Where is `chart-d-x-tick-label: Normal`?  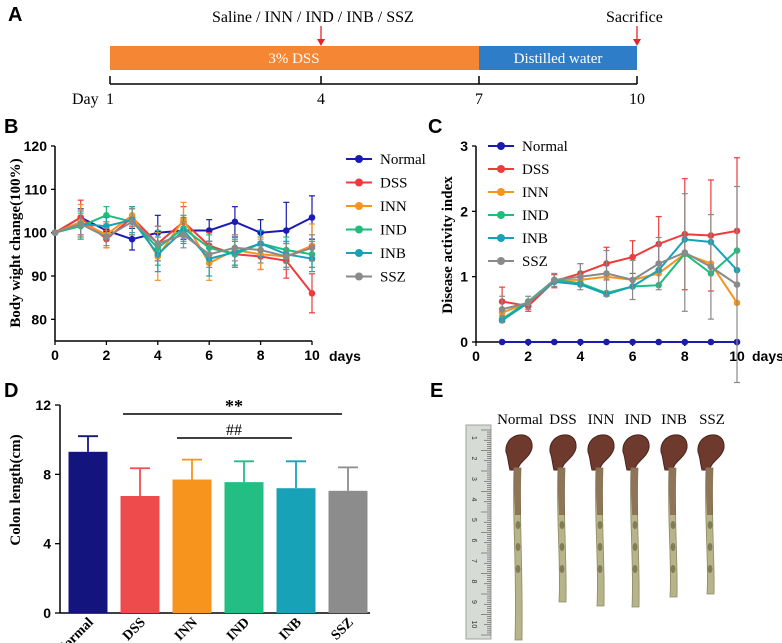 chart-d-x-tick-label: Normal is located at coordinates (75, 629).